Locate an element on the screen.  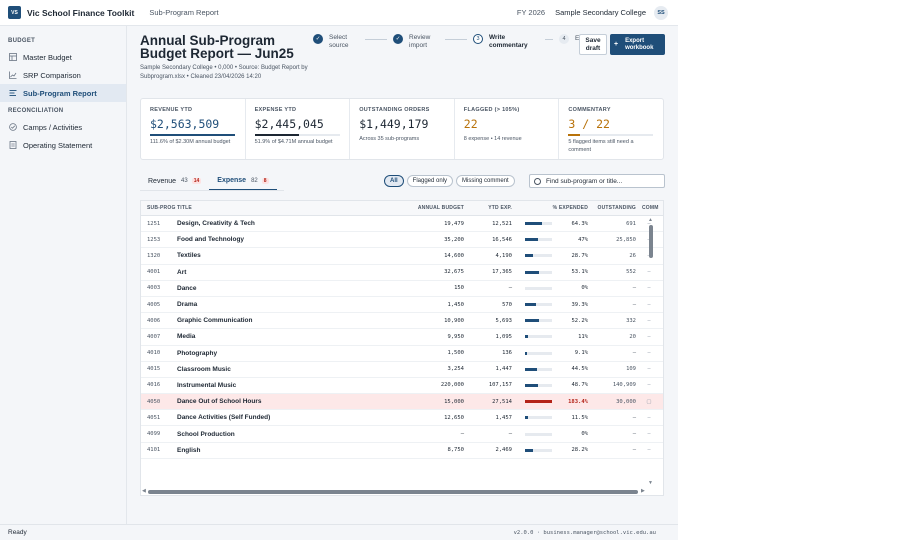
vertical-scrollbar: ▲ ▼ is located at coordinates (650, 353).